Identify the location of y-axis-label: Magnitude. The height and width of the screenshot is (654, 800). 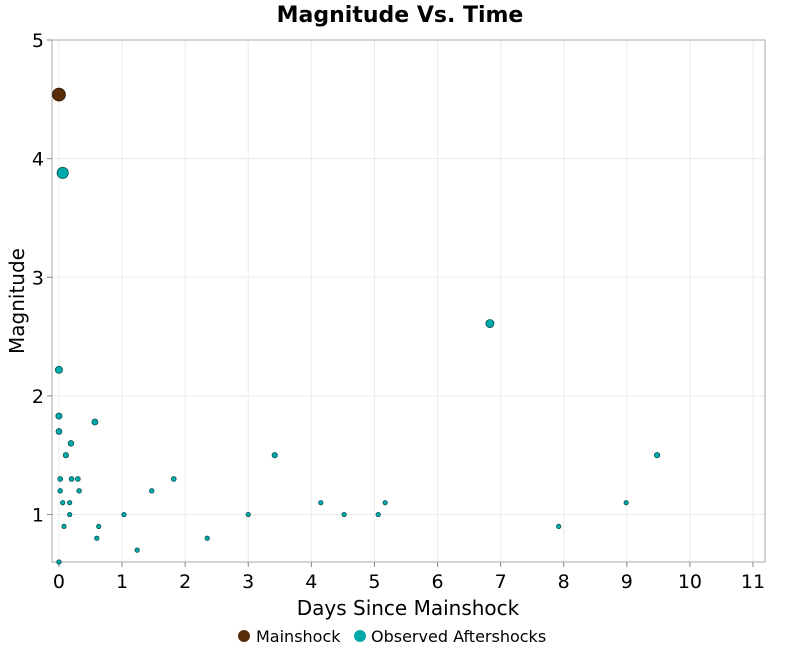
(17, 301).